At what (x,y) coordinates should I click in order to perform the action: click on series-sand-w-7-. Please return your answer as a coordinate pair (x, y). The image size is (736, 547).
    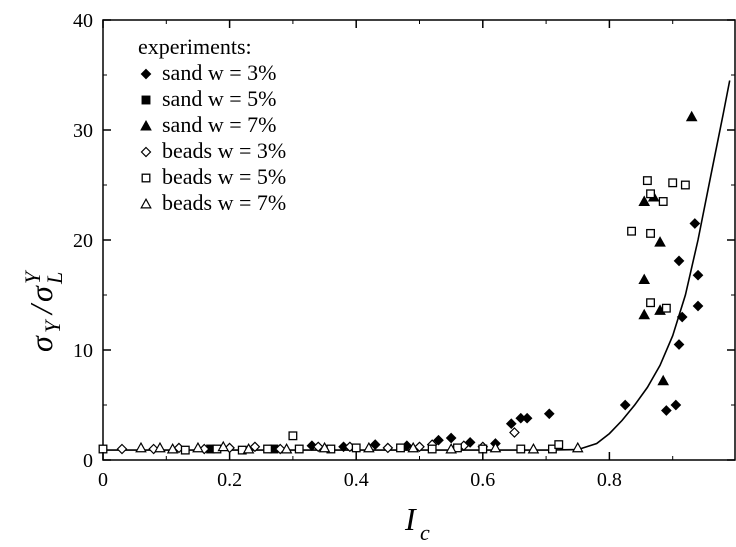
    Looking at the image, I should click on (668, 248).